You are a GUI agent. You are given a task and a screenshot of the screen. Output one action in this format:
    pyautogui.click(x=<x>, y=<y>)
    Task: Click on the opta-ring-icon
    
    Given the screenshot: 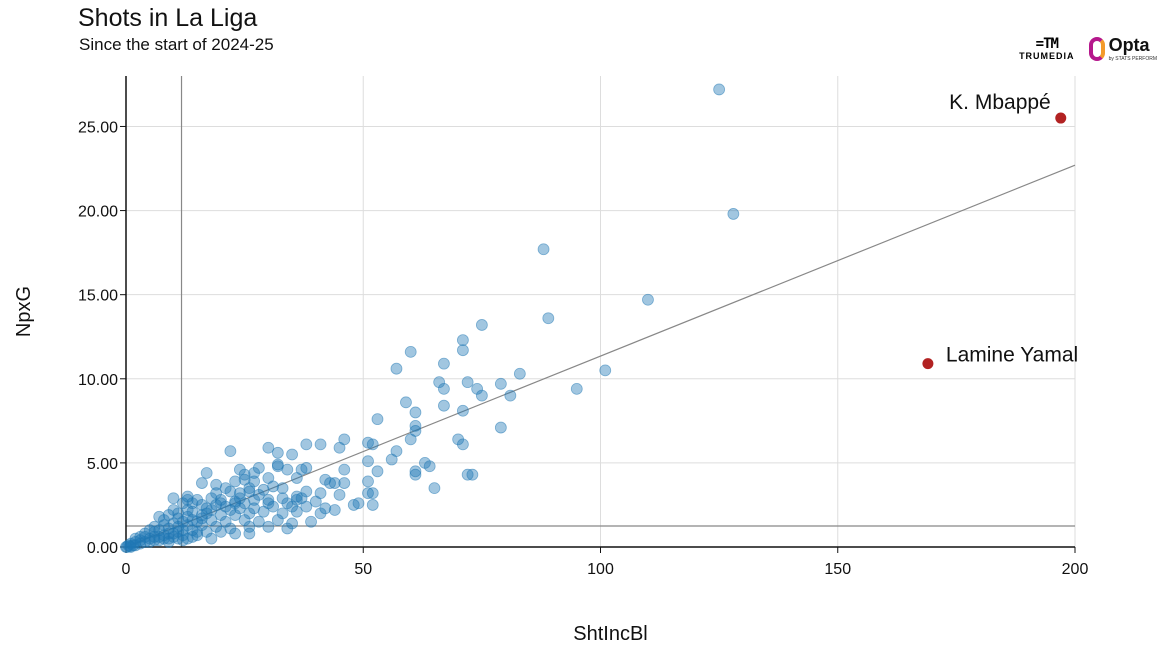 What is the action you would take?
    pyautogui.click(x=1096, y=49)
    